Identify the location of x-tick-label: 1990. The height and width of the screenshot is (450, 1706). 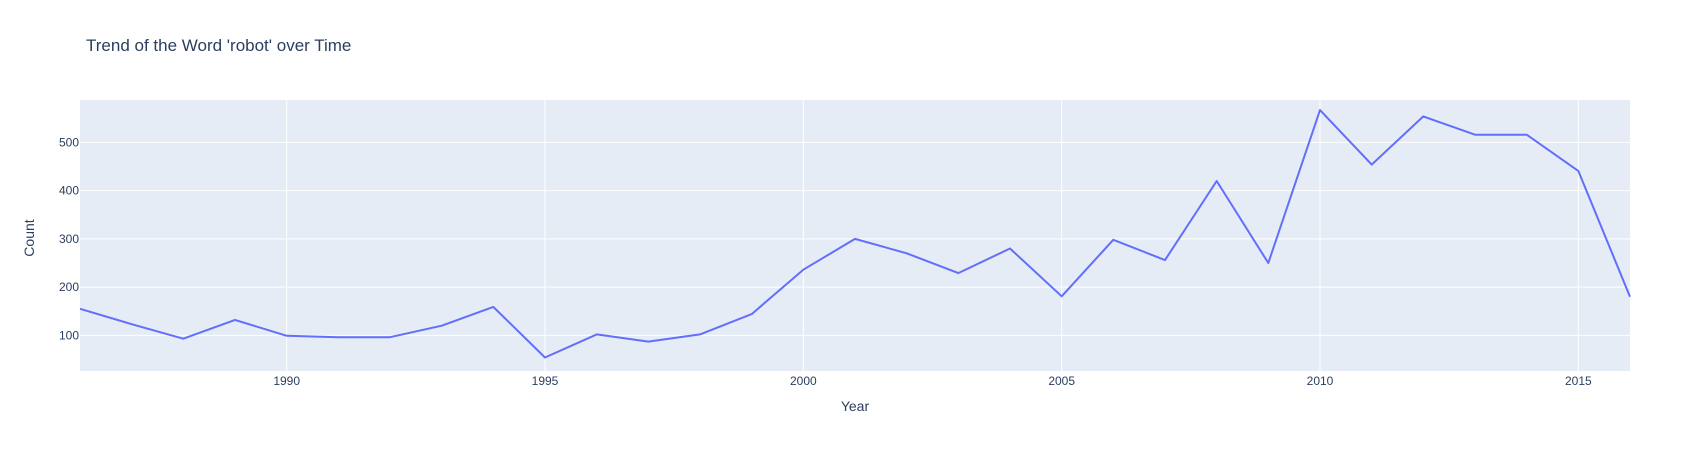
(286, 381).